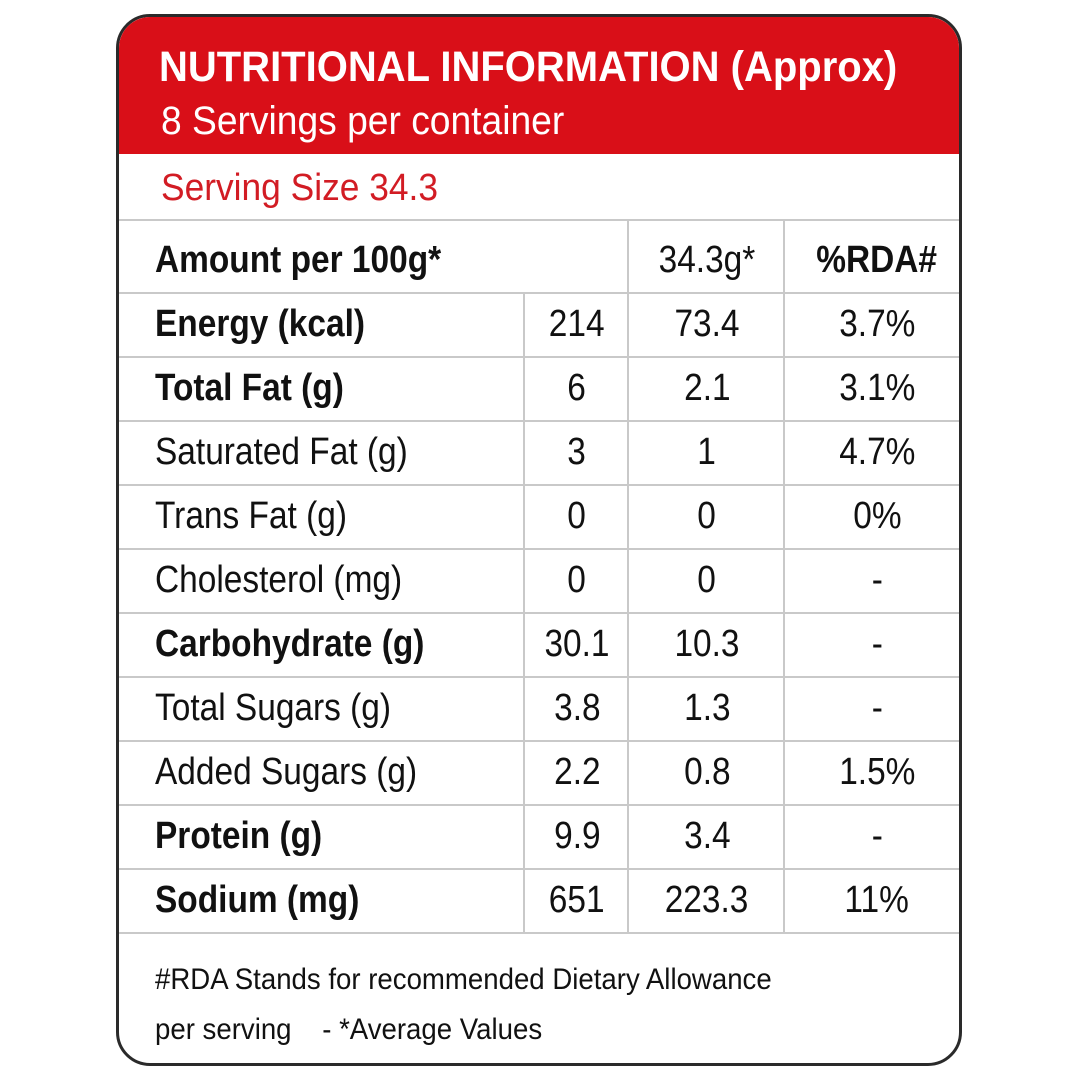  Describe the element at coordinates (257, 900) in the screenshot. I see `row-label-text: Sodium (mg)` at that location.